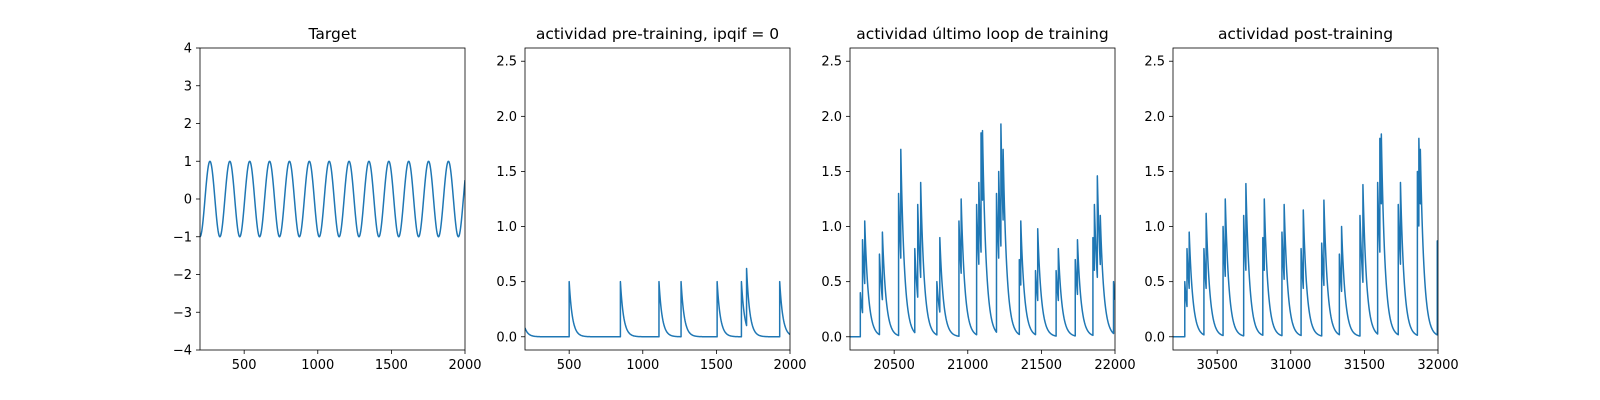 The width and height of the screenshot is (1600, 400). I want to click on x-tick-label: 32000, so click(1437, 365).